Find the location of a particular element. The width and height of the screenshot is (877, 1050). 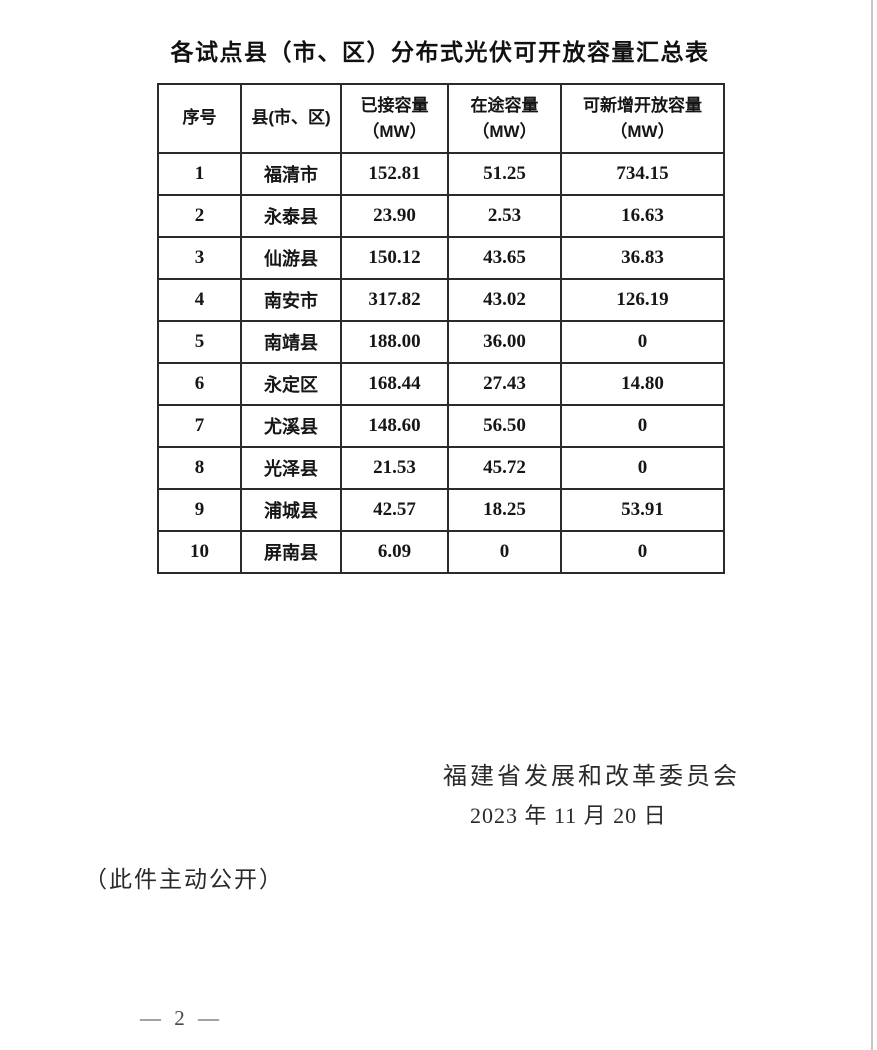

cell-intransit: 51.25 is located at coordinates (504, 174).